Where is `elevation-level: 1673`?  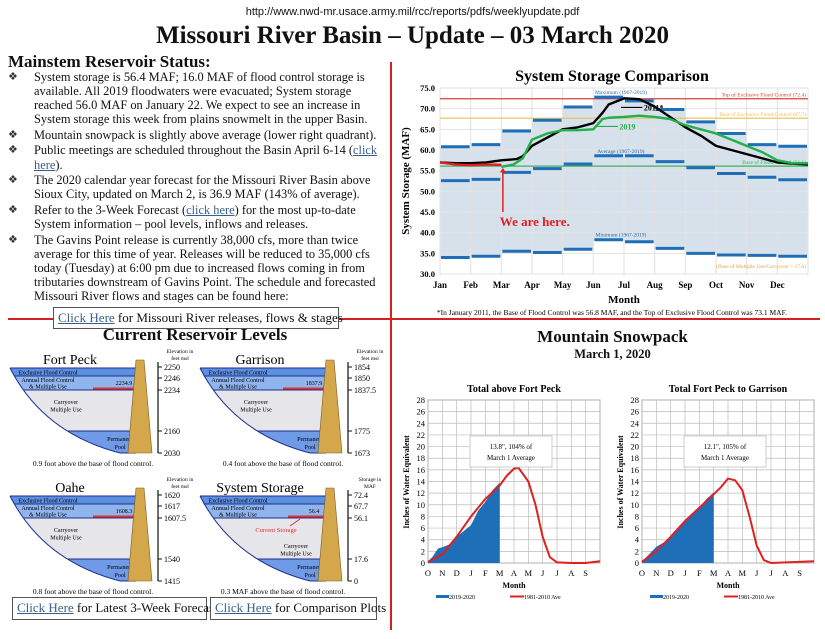 elevation-level: 1673 is located at coordinates (362, 453).